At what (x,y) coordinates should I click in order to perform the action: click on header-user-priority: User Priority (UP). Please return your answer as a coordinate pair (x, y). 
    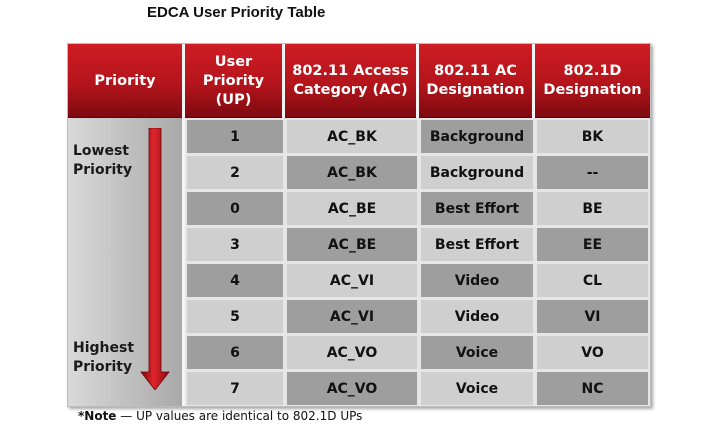
    Looking at the image, I should click on (235, 81).